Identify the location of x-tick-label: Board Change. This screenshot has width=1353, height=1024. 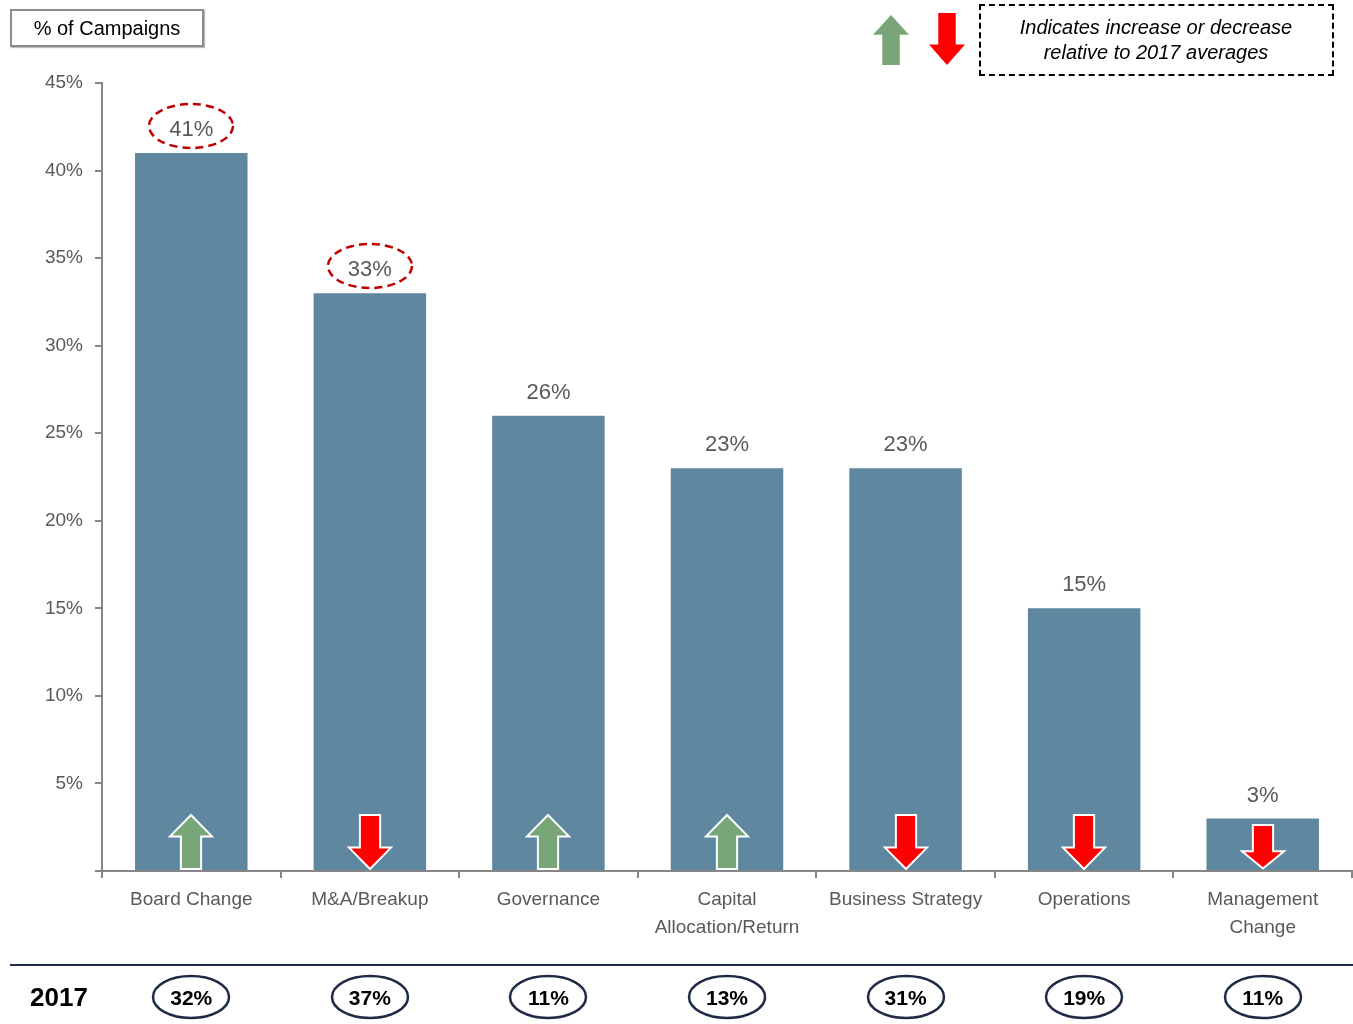
(191, 899).